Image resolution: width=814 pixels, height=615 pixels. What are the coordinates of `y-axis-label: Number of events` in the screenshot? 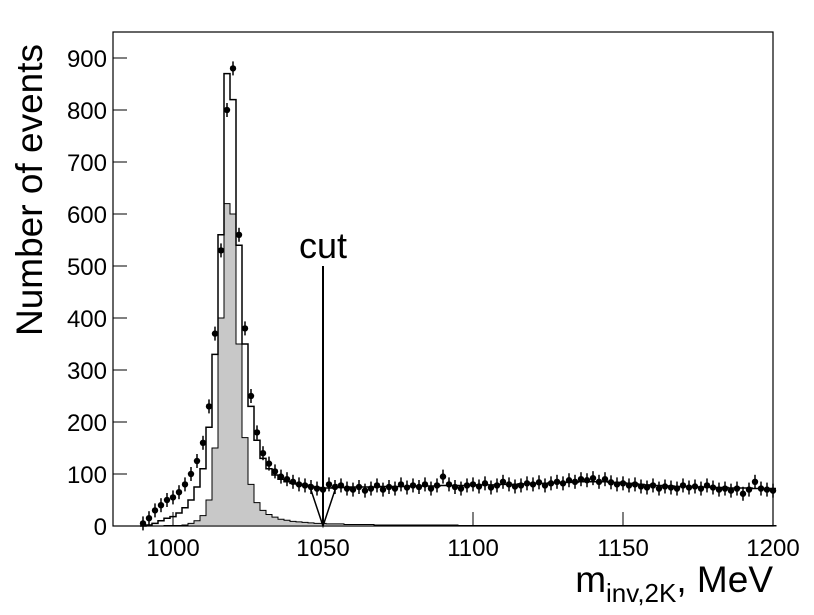 It's located at (29, 190).